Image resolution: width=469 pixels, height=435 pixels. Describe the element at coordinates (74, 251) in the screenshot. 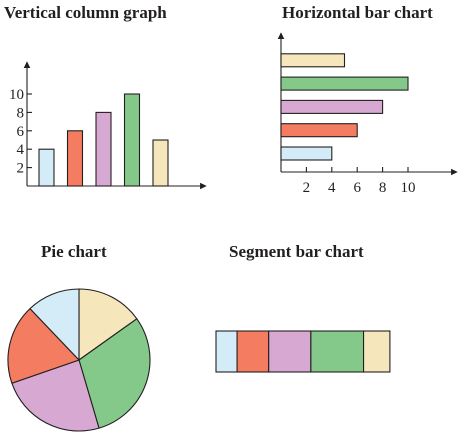

I see `pie-chart-title: Pie chart` at that location.